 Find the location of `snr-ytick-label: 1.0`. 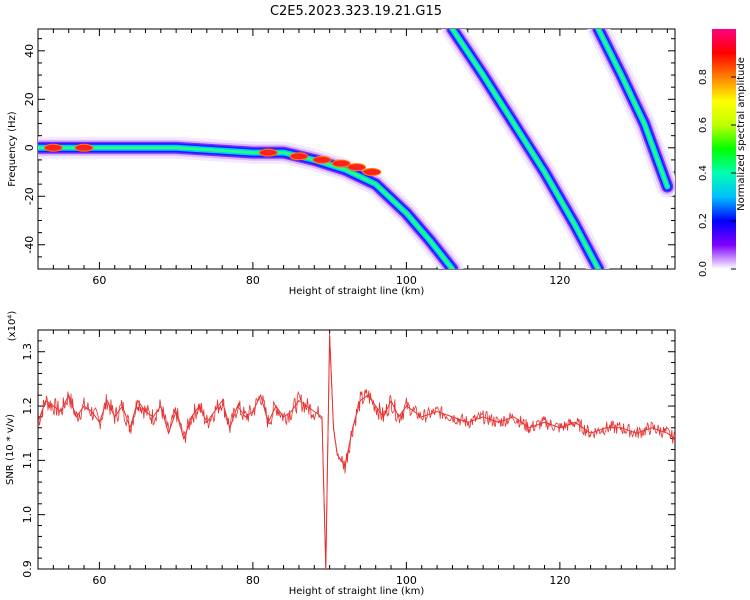

snr-ytick-label: 1.0 is located at coordinates (27, 515).